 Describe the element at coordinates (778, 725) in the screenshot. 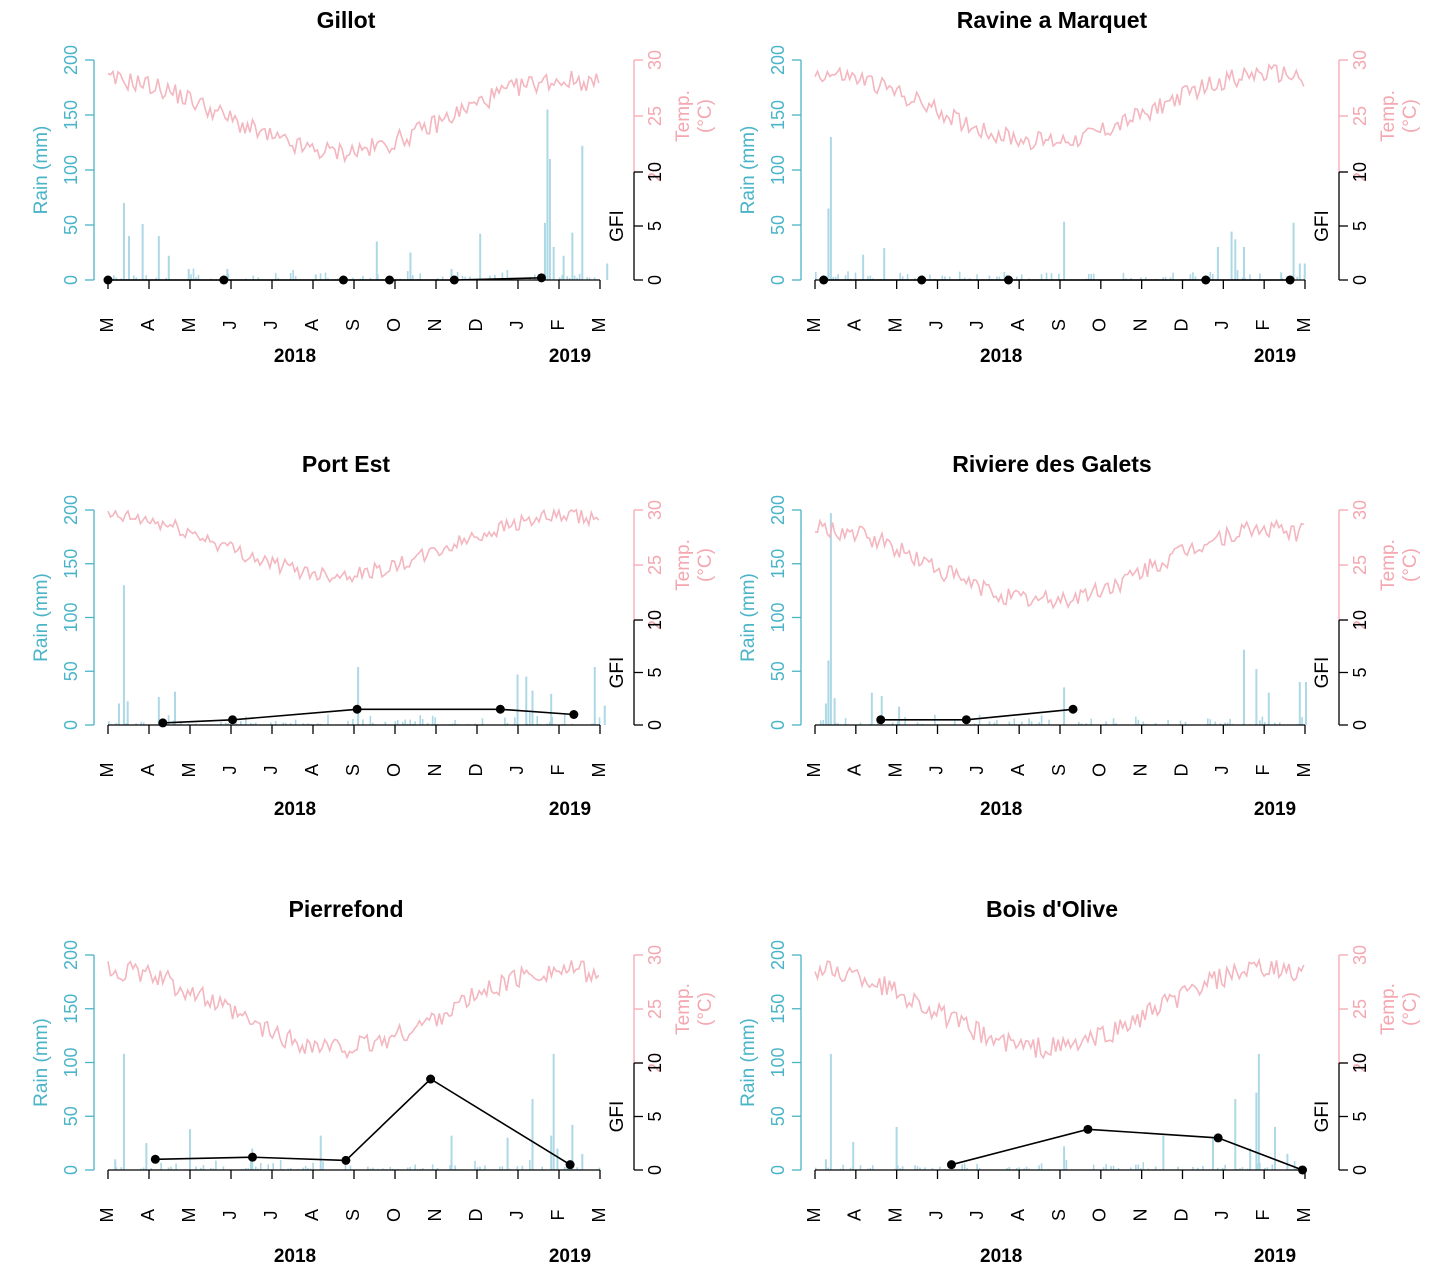

I see `rain-tick-label: 0` at that location.